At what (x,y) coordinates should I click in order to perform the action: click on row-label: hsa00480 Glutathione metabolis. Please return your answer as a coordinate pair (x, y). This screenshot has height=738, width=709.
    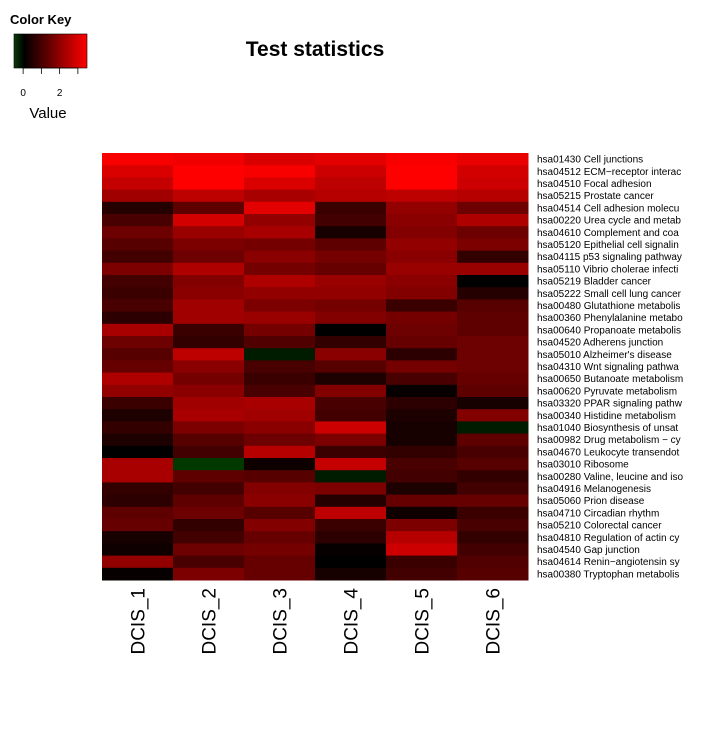
    Looking at the image, I should click on (608, 306).